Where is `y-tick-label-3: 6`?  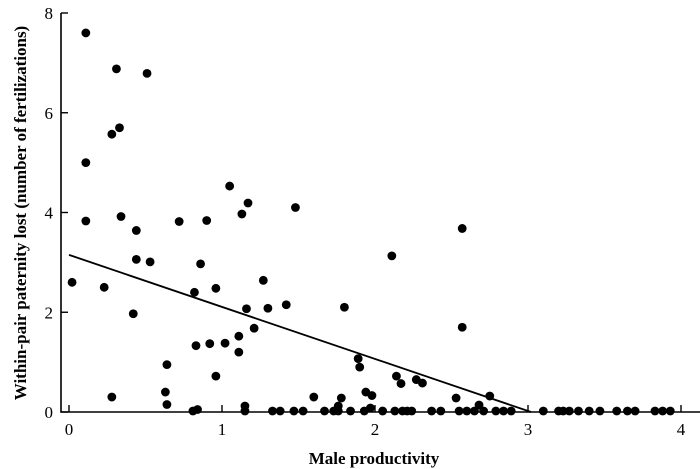 y-tick-label-3: 6 is located at coordinates (49, 113).